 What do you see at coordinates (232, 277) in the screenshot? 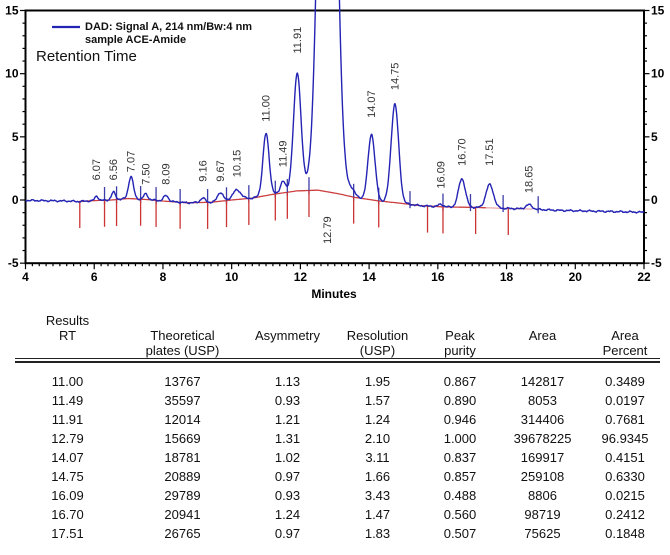
I see `x-axis-label: 10` at bounding box center [232, 277].